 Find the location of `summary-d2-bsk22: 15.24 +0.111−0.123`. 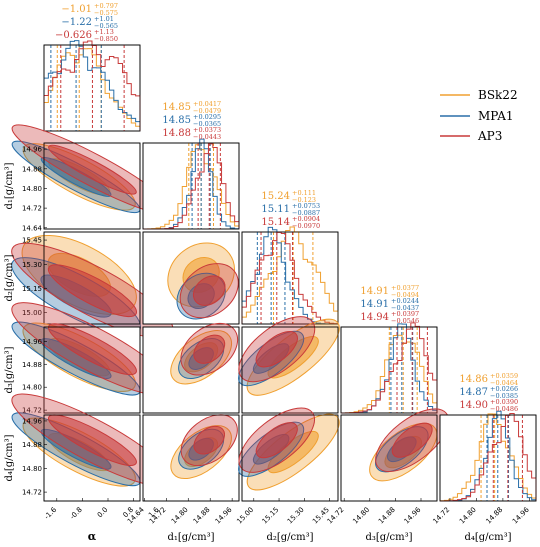

summary-d2-bsk22: 15.24 +0.111−0.123 is located at coordinates (288, 196).